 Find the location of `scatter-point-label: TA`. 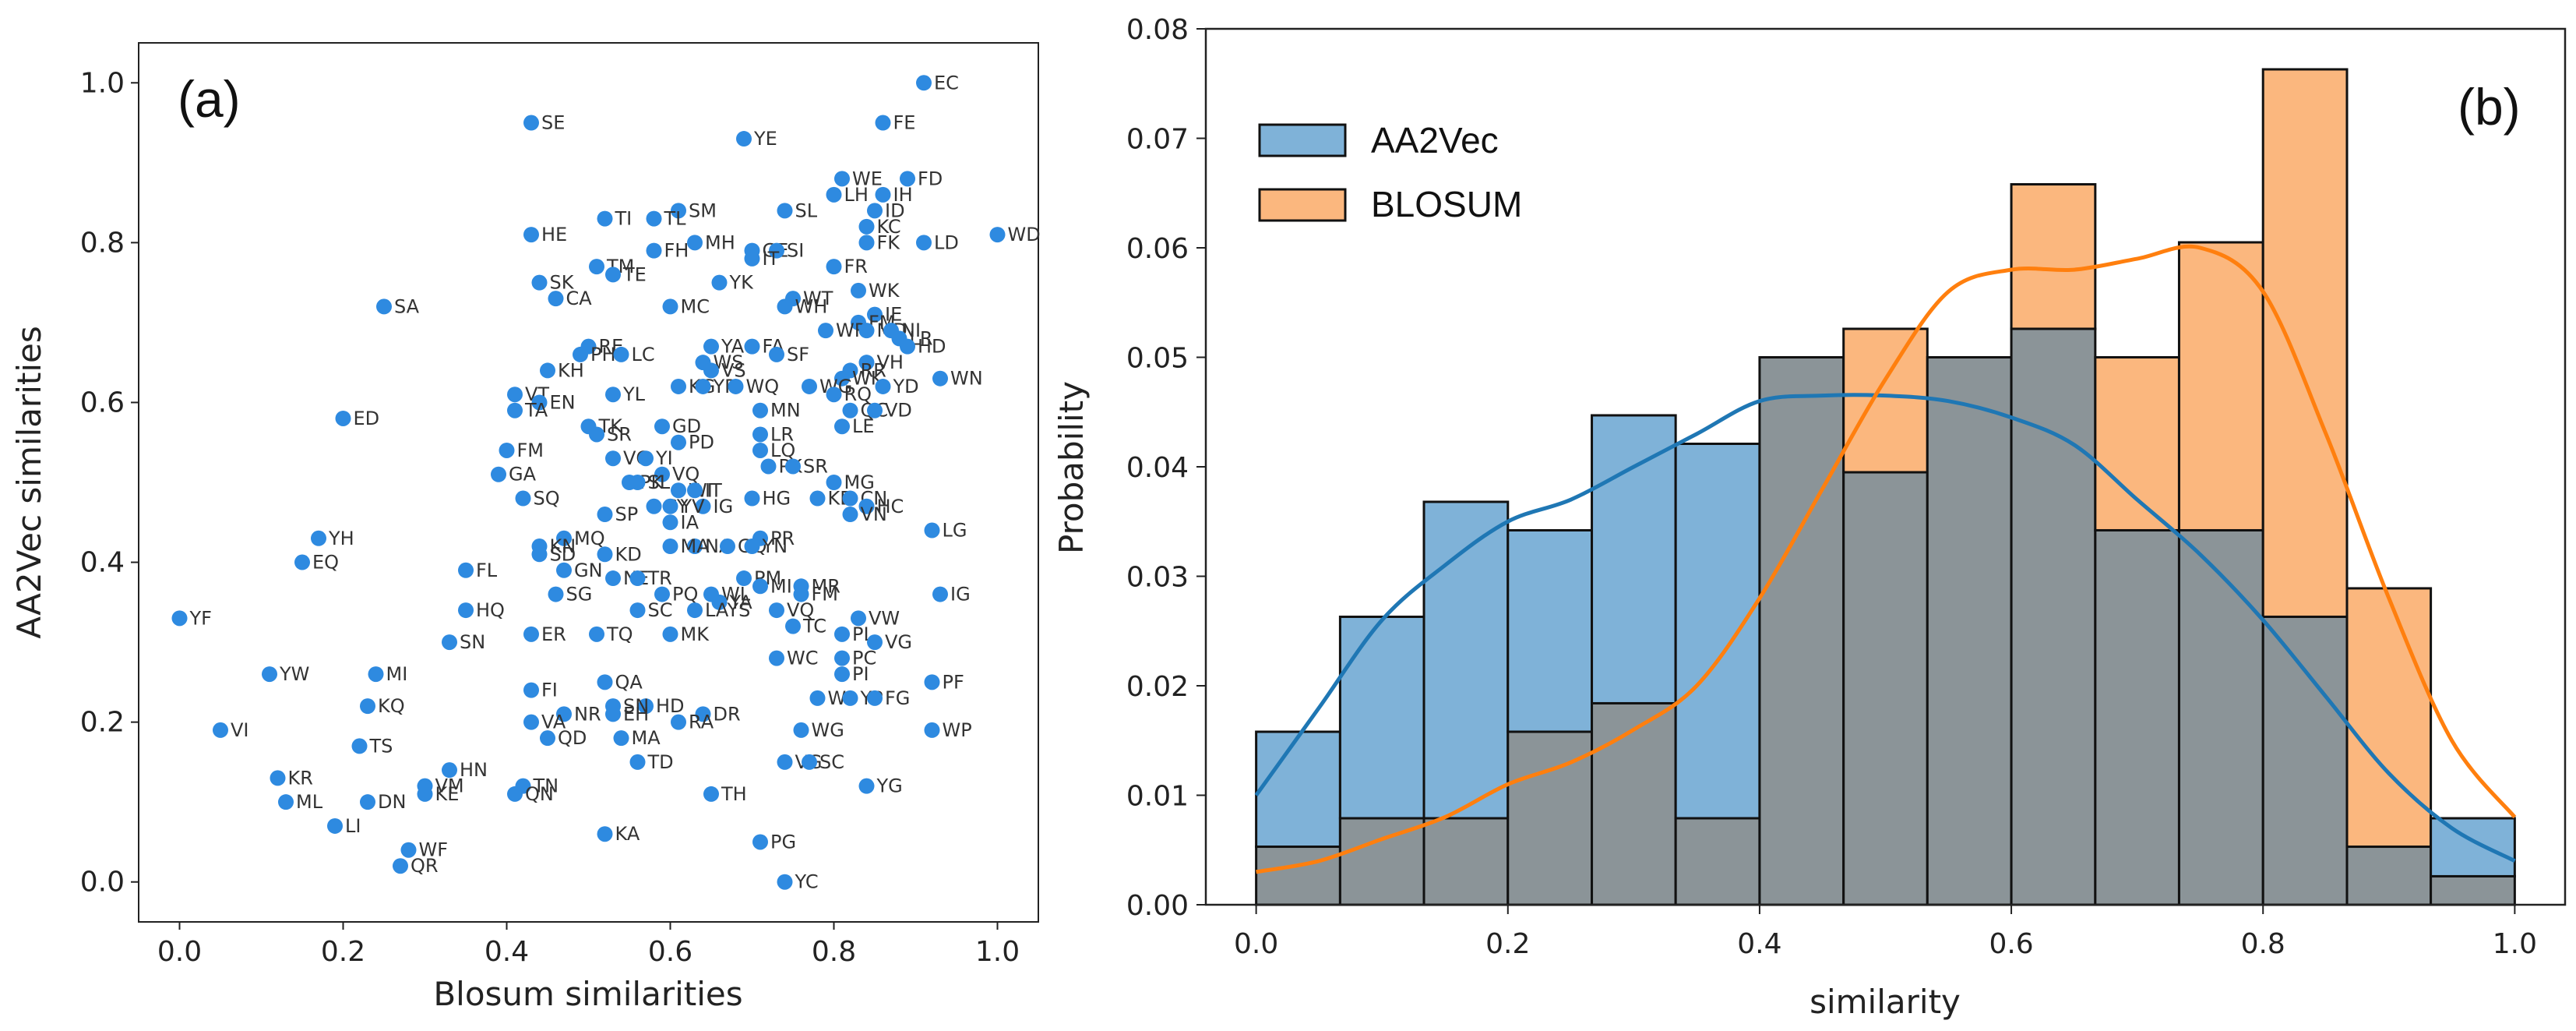

scatter-point-label: TA is located at coordinates (536, 411).